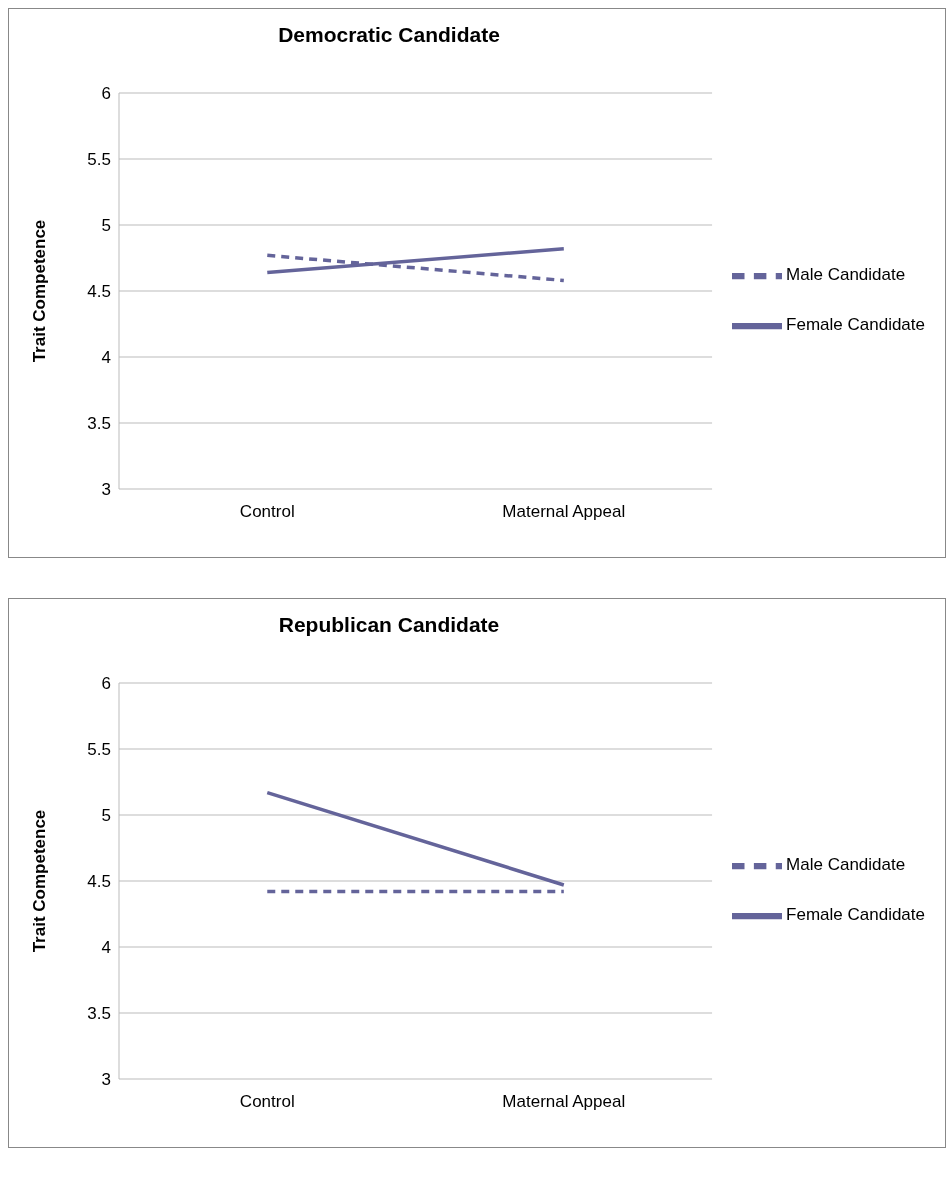  Describe the element at coordinates (389, 35) in the screenshot. I see `chart-title: Democratic Candidate` at that location.